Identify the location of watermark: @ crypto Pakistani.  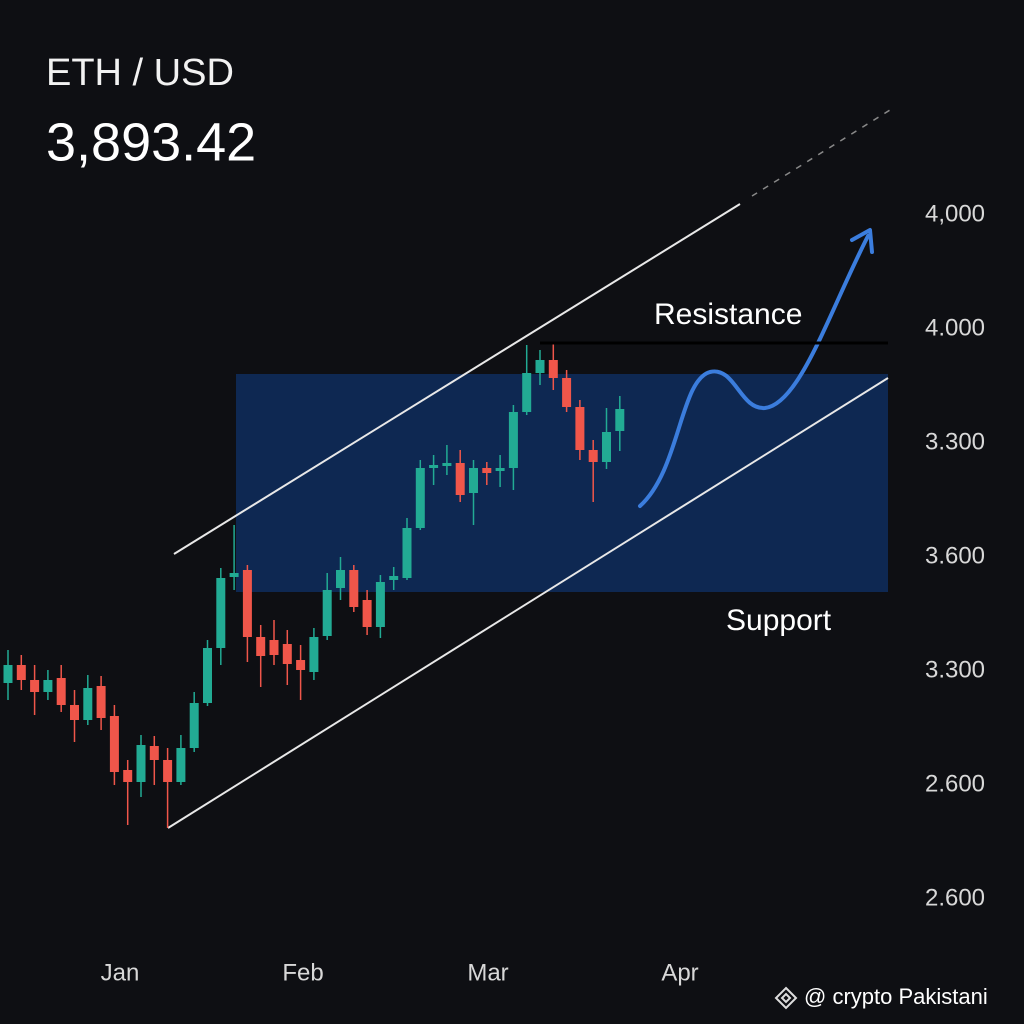
(896, 996).